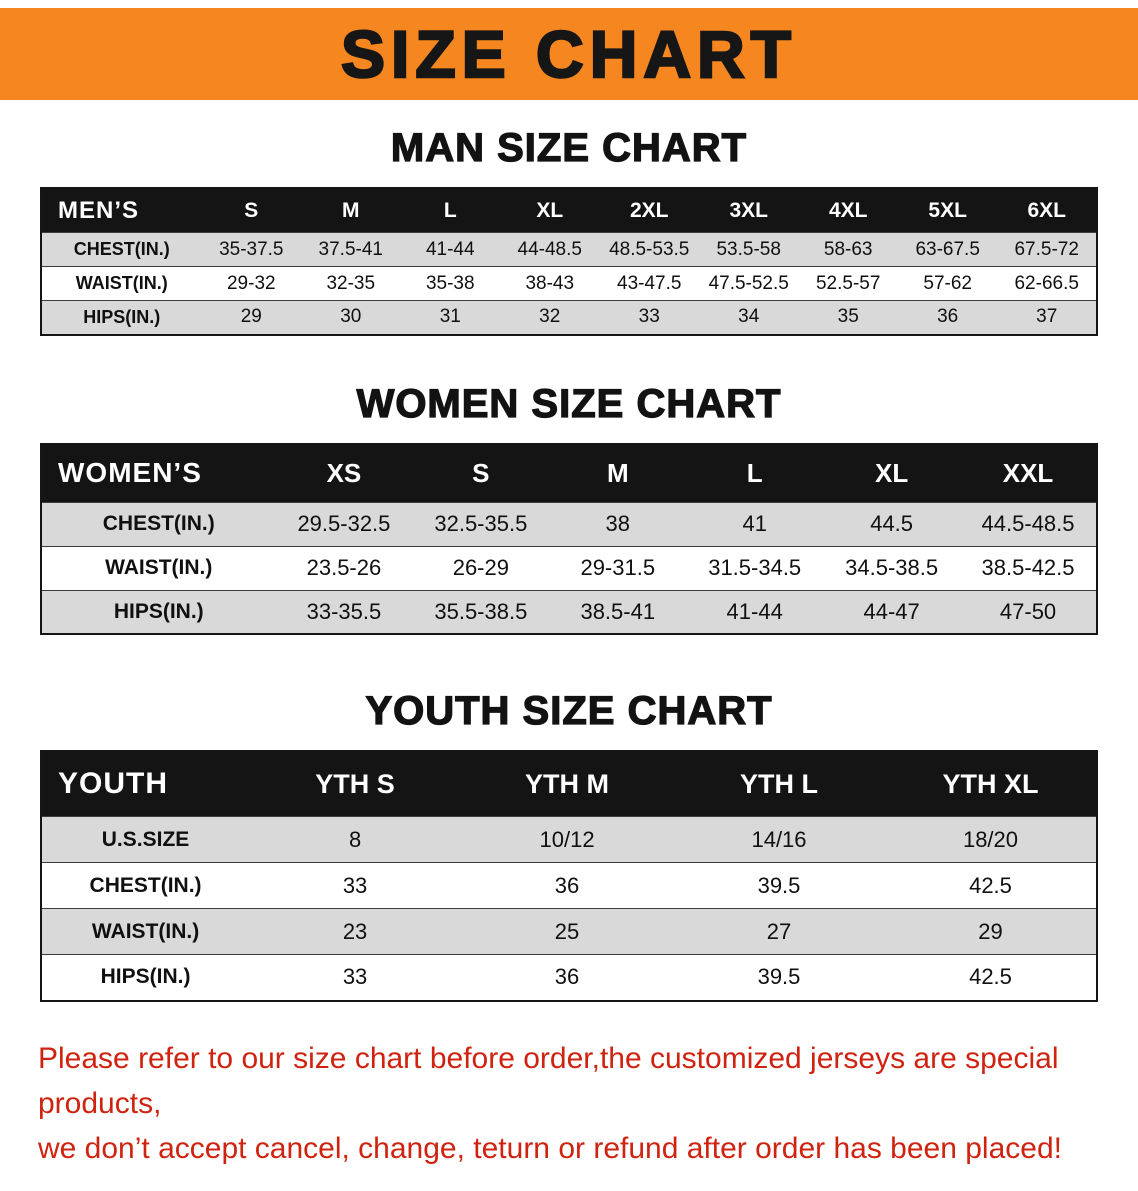 This screenshot has width=1138, height=1191. What do you see at coordinates (450, 283) in the screenshot?
I see `size-value-cell: 35-38` at bounding box center [450, 283].